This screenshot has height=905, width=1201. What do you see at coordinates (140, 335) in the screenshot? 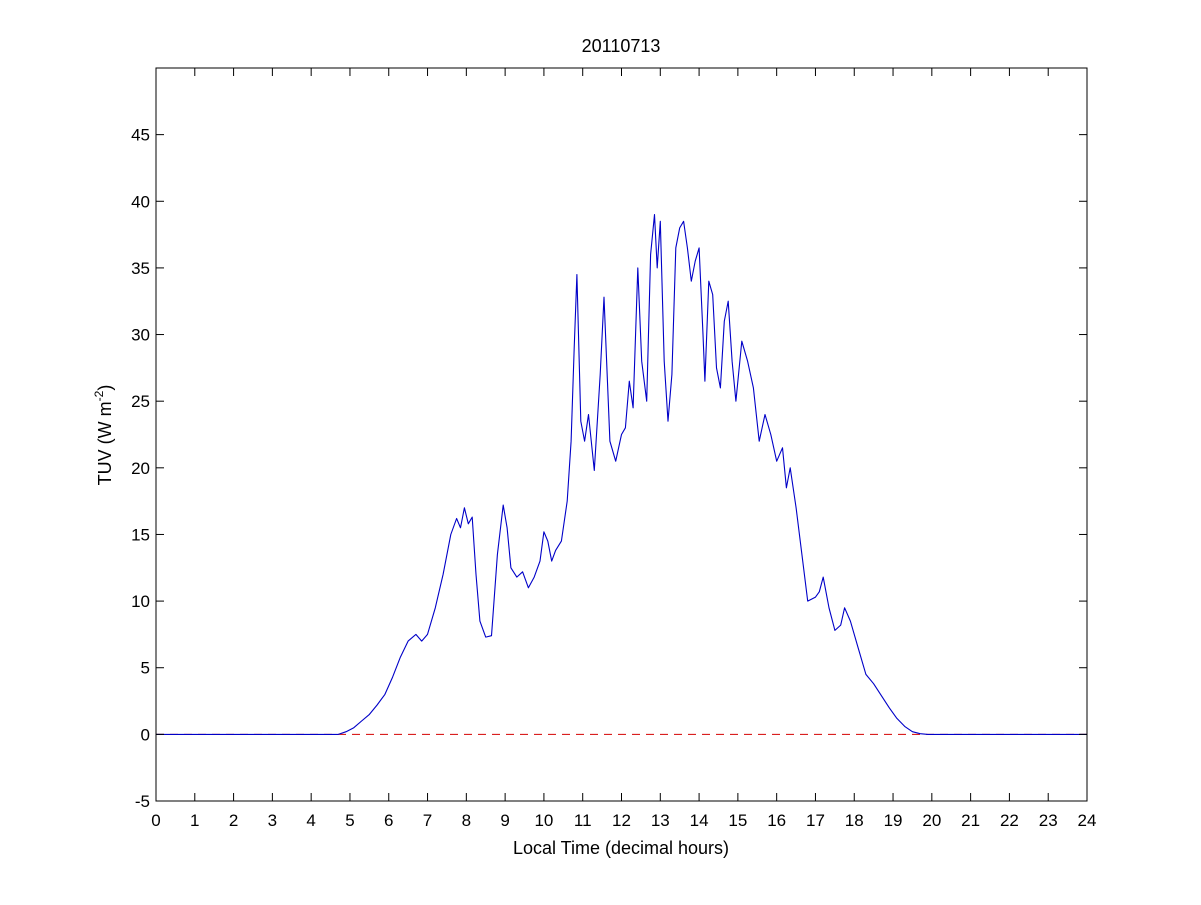
I see `y-tick-label: 30` at bounding box center [140, 335].